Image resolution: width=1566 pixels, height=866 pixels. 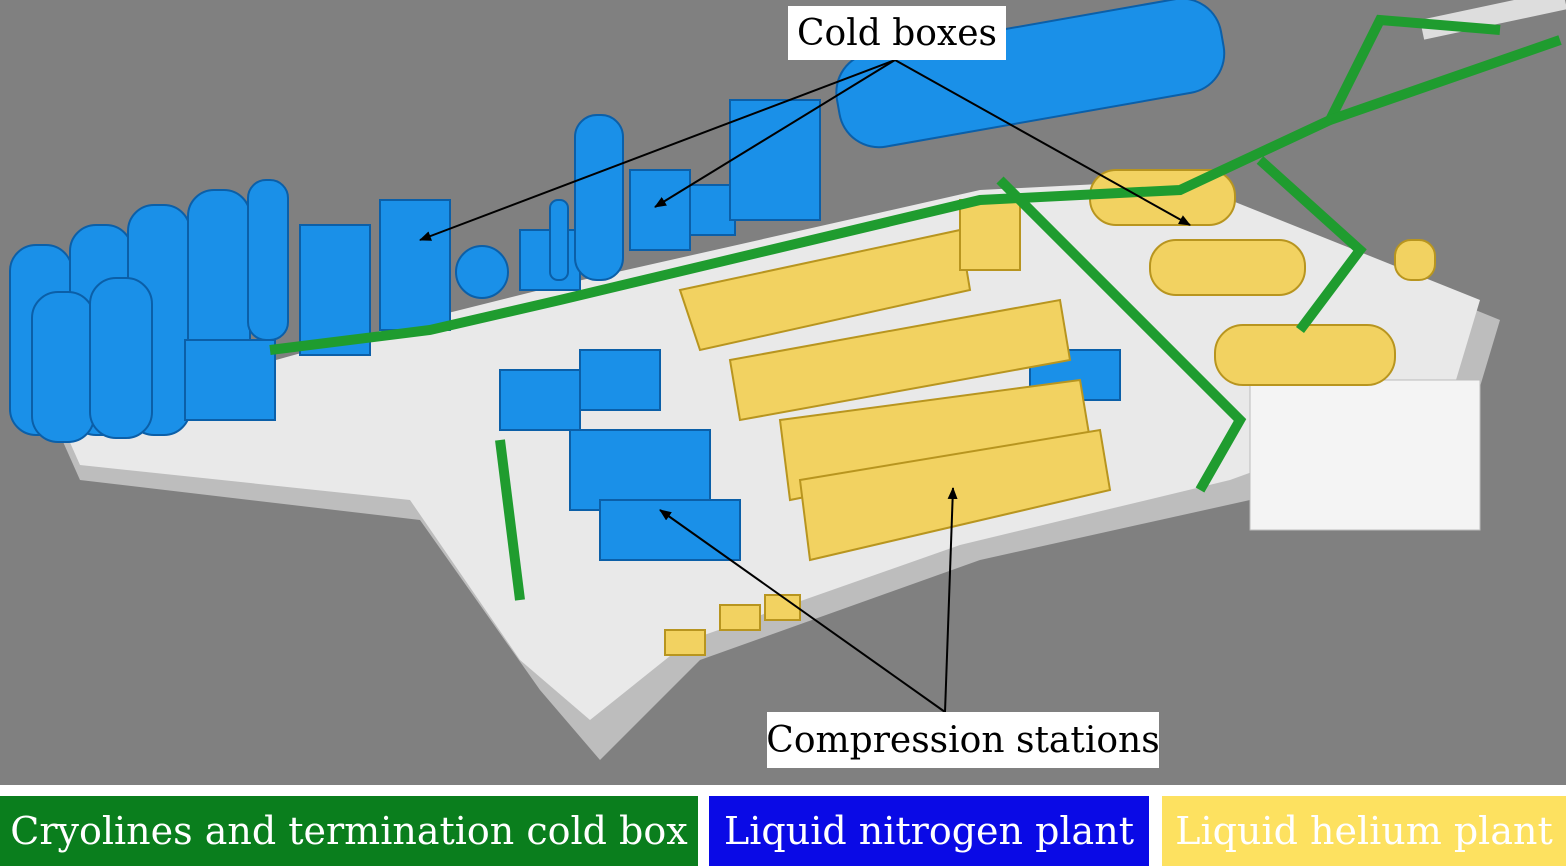 What do you see at coordinates (963, 740) in the screenshot?
I see `compression-stations-label: Compression stations` at bounding box center [963, 740].